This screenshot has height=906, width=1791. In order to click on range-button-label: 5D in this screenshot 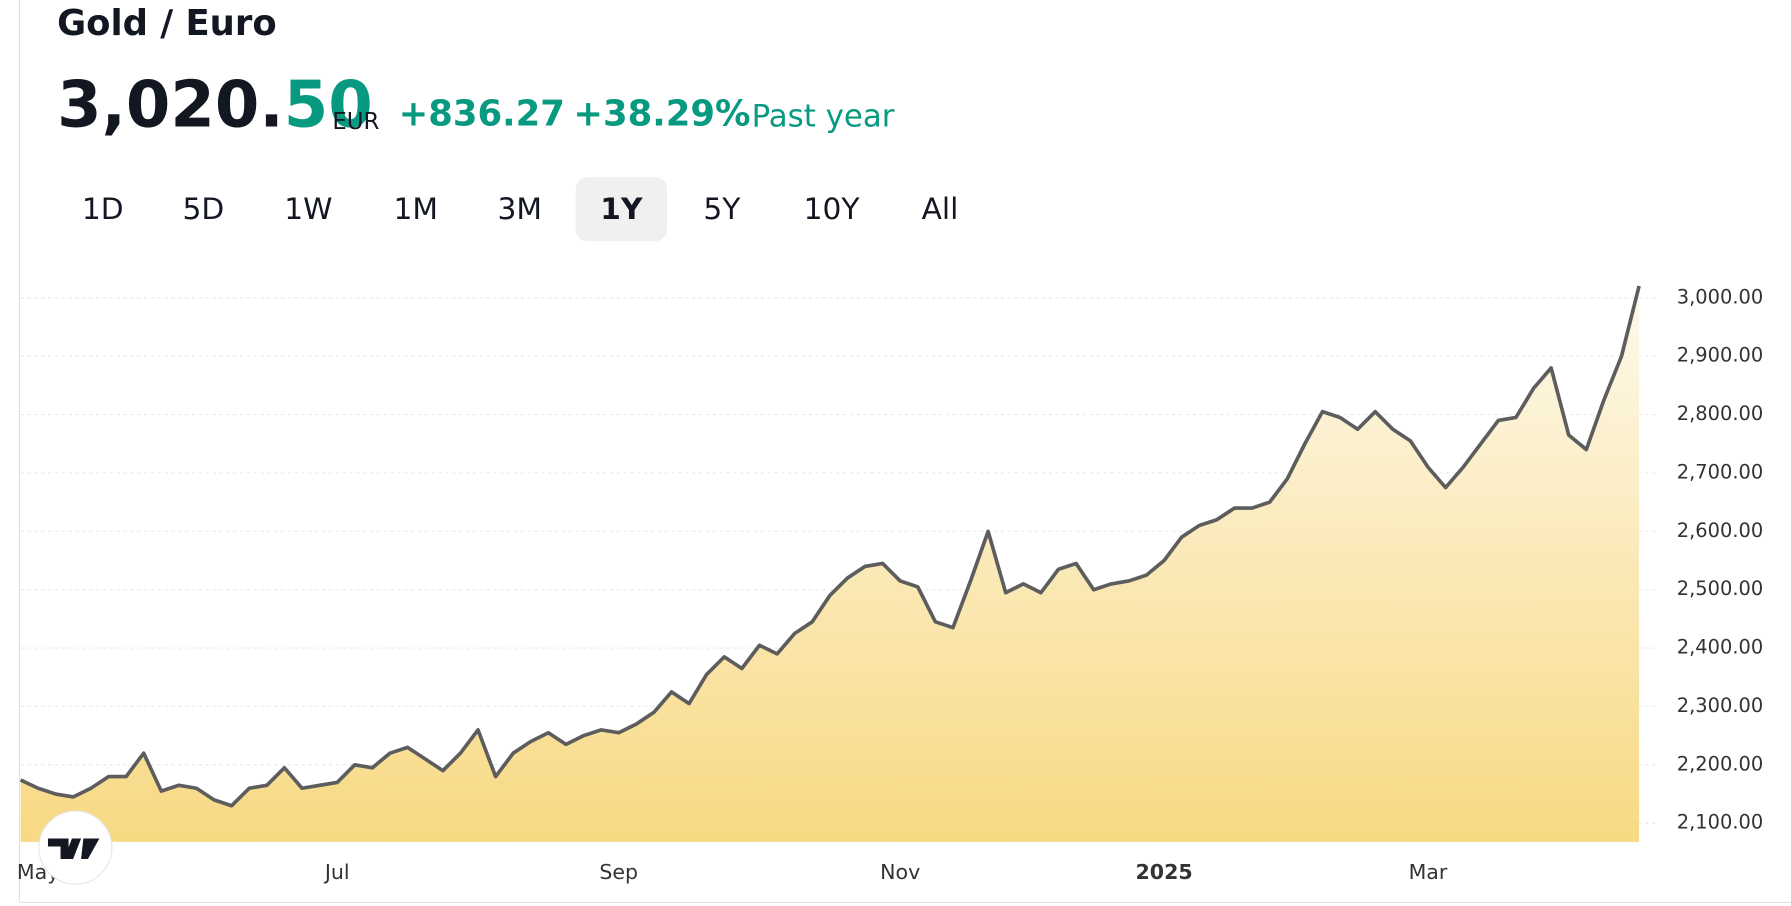, I will do `click(203, 209)`.